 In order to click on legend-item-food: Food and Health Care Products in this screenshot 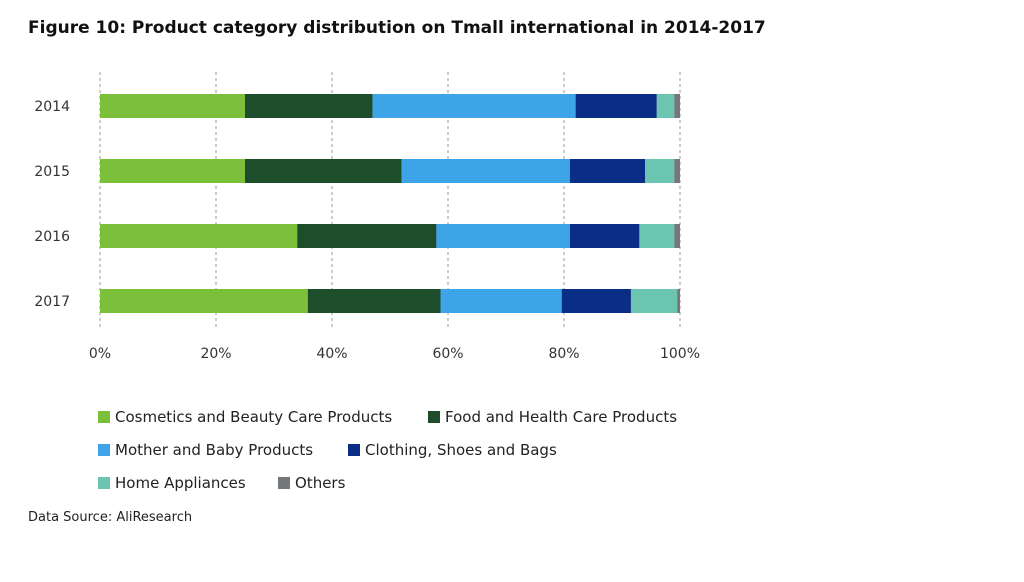, I will do `click(552, 417)`.